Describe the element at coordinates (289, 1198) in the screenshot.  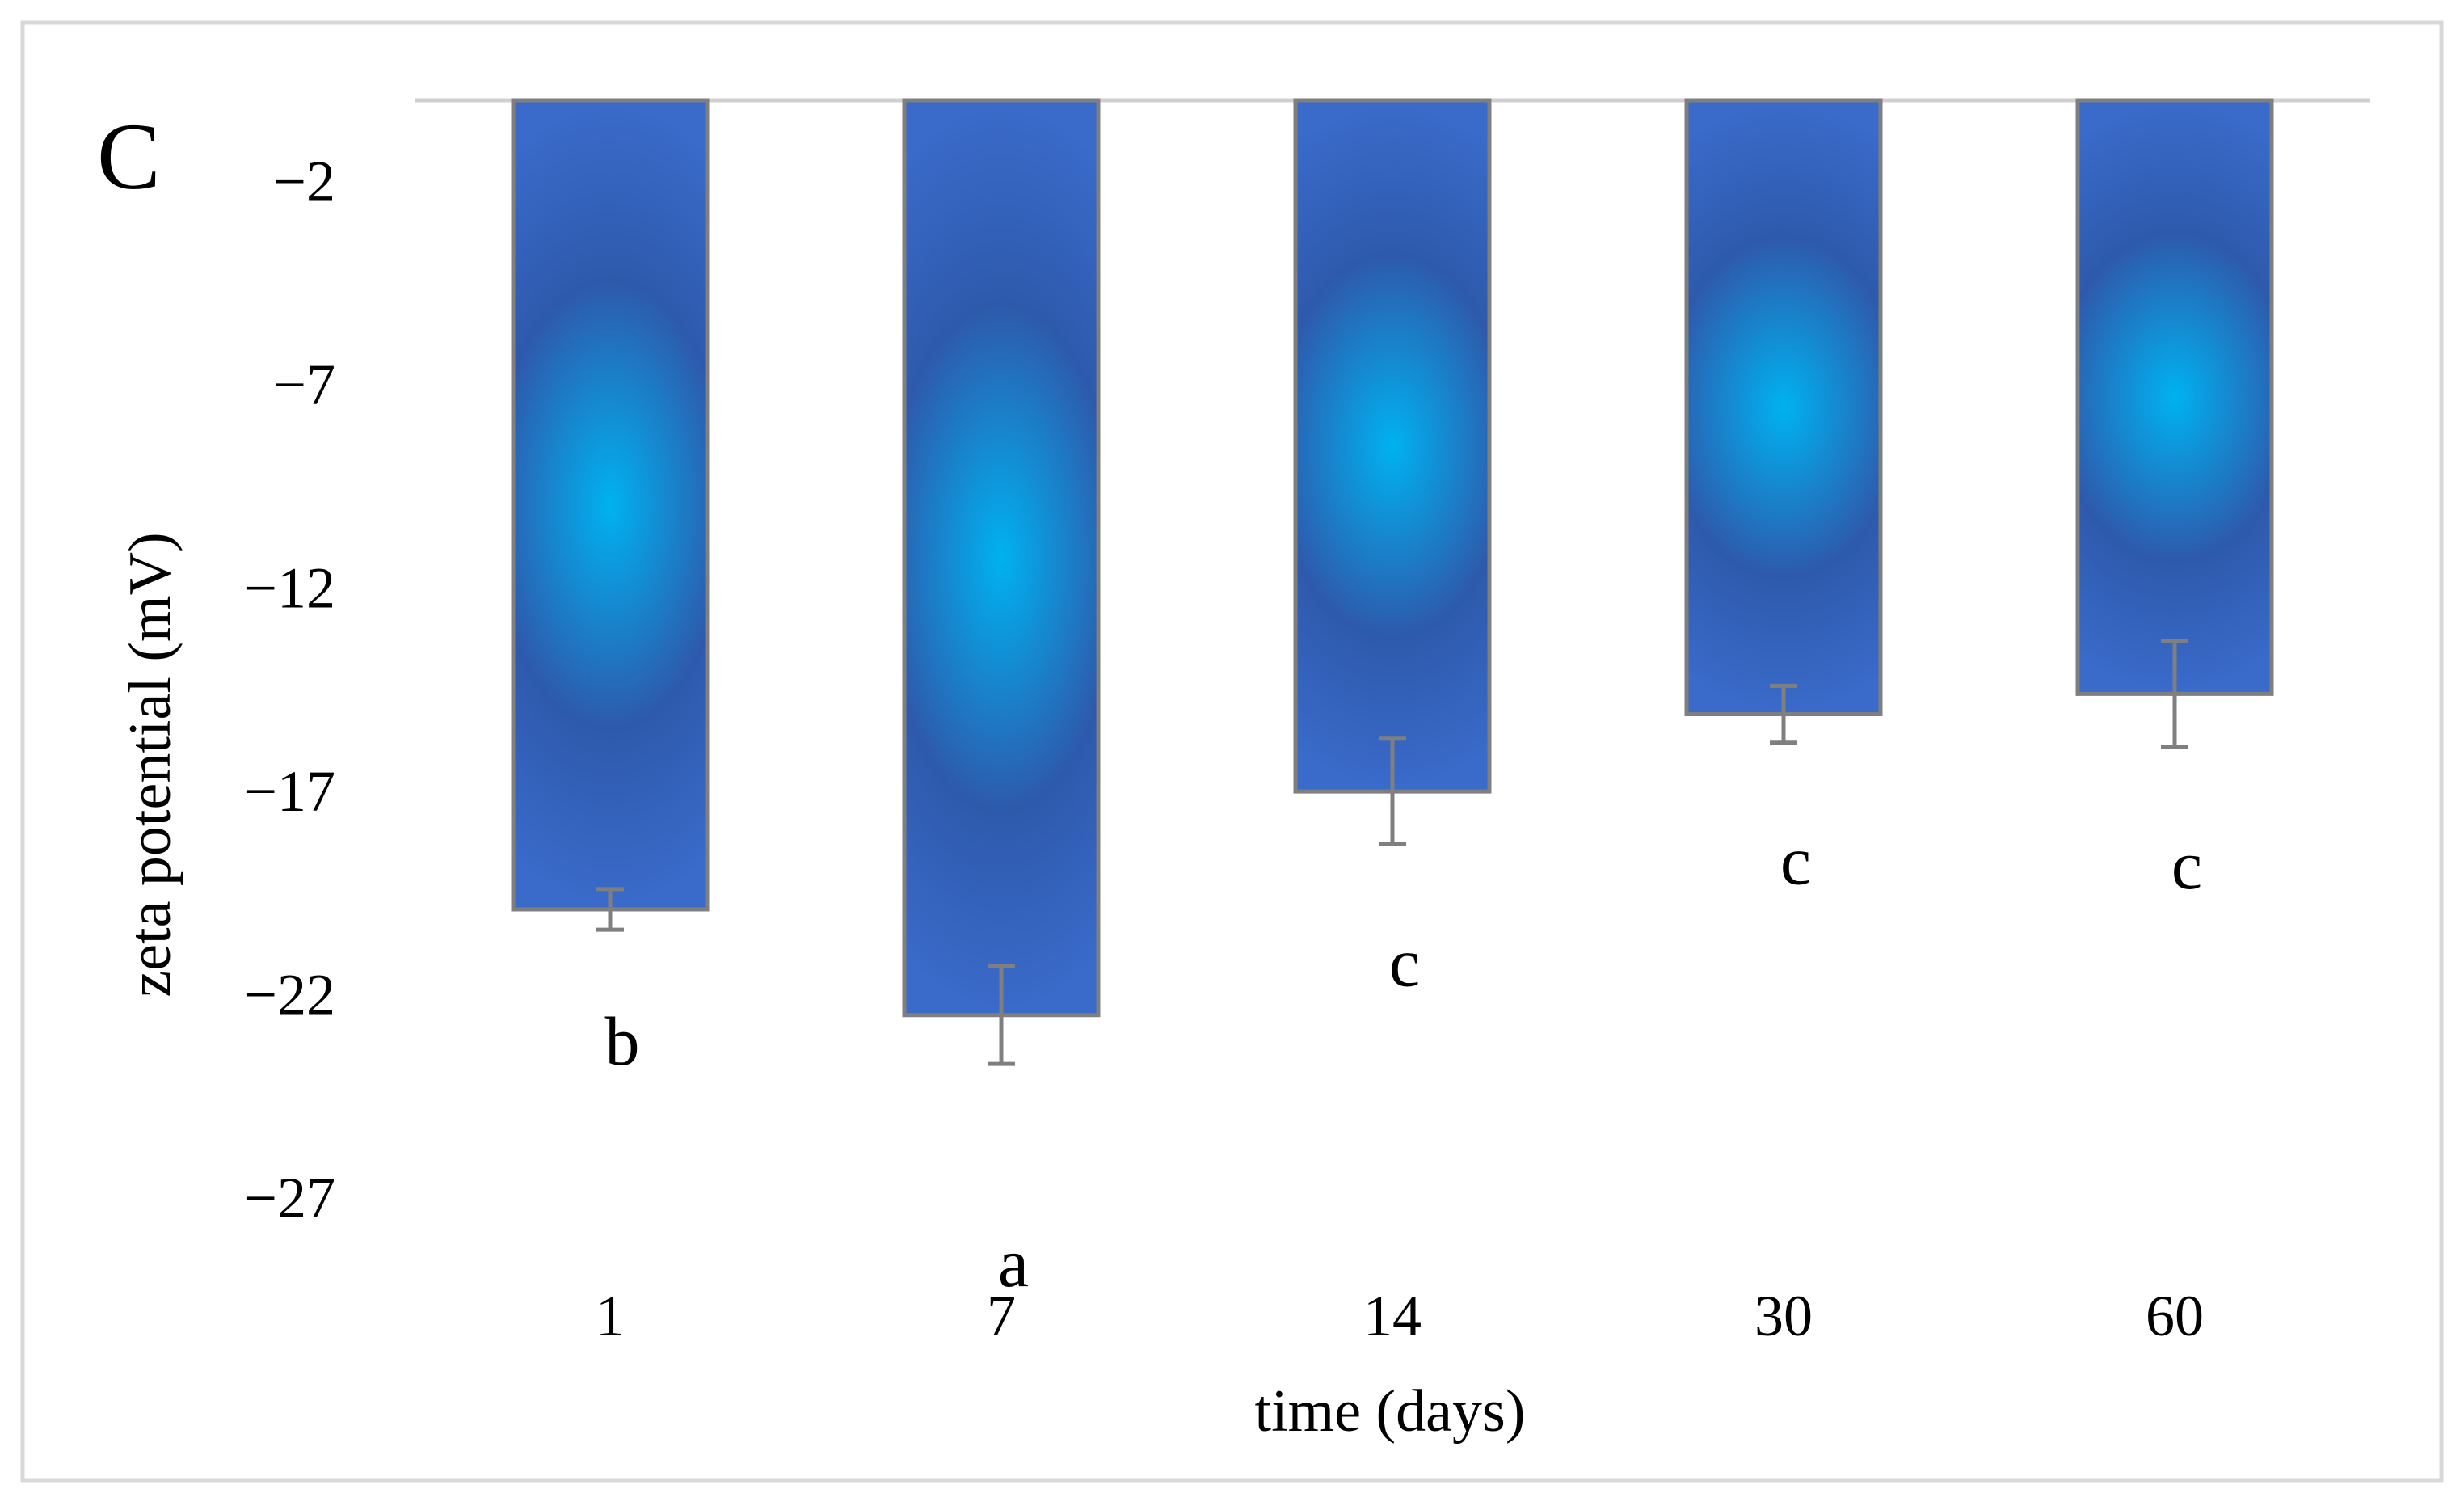
I see `y-tick-label: −27` at that location.